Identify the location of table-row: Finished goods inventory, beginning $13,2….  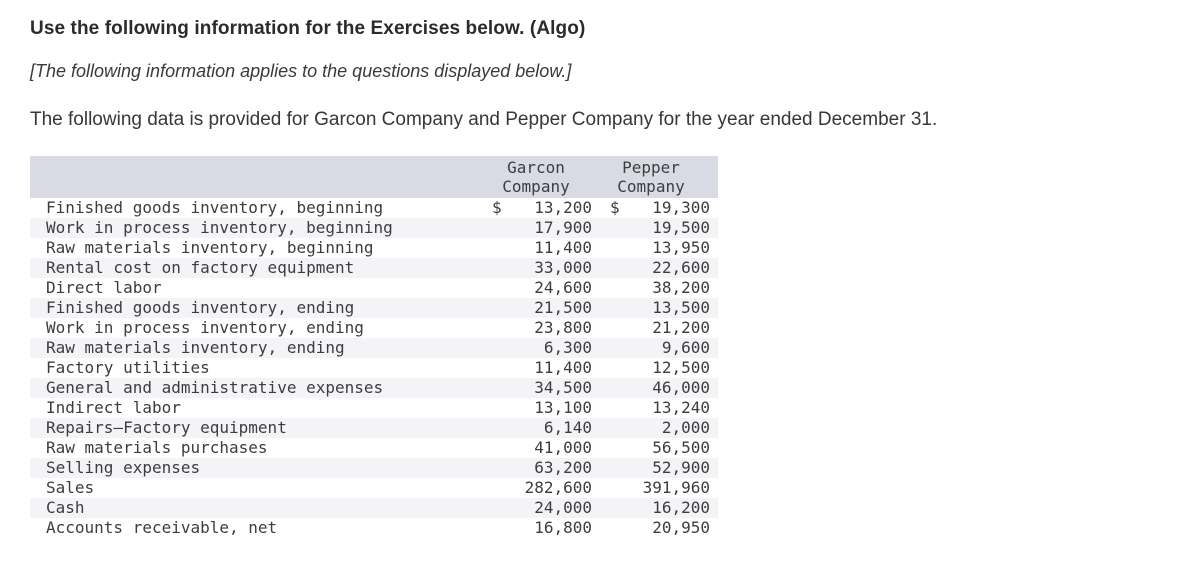
(374, 208).